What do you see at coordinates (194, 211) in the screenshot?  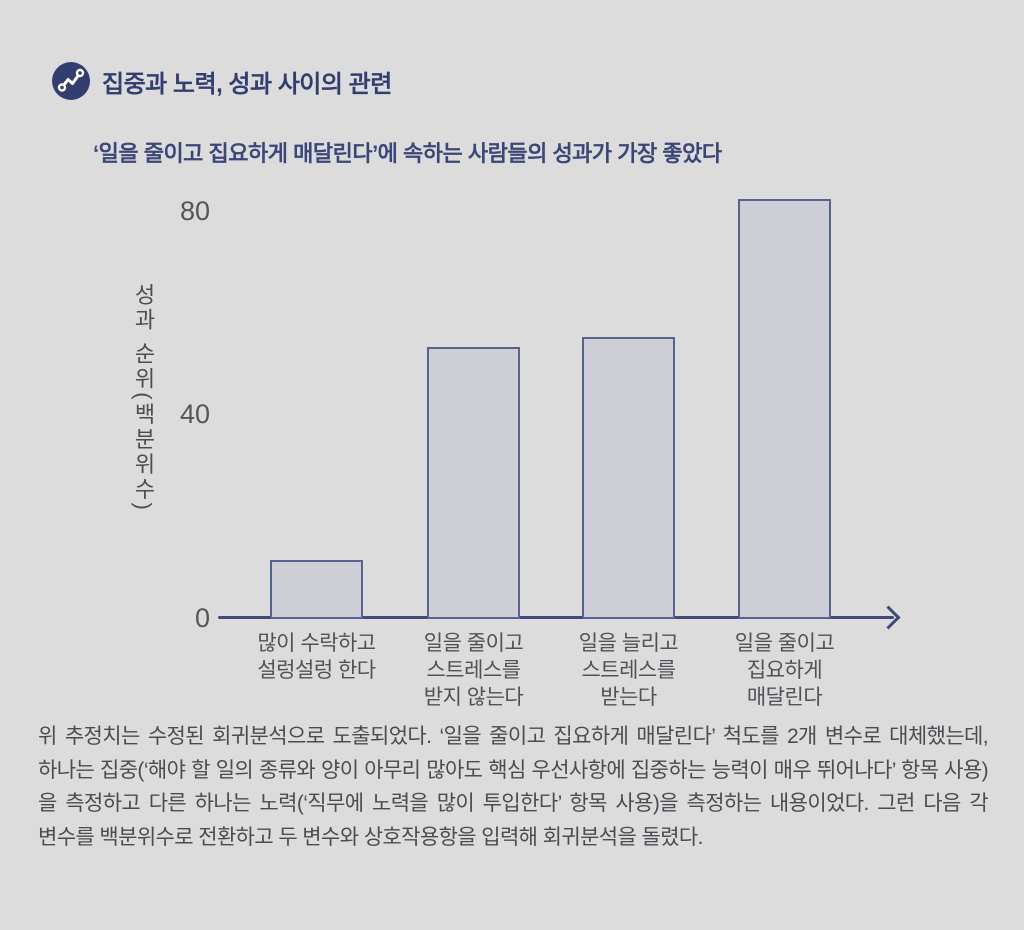 I see `y-tick-label: 80` at bounding box center [194, 211].